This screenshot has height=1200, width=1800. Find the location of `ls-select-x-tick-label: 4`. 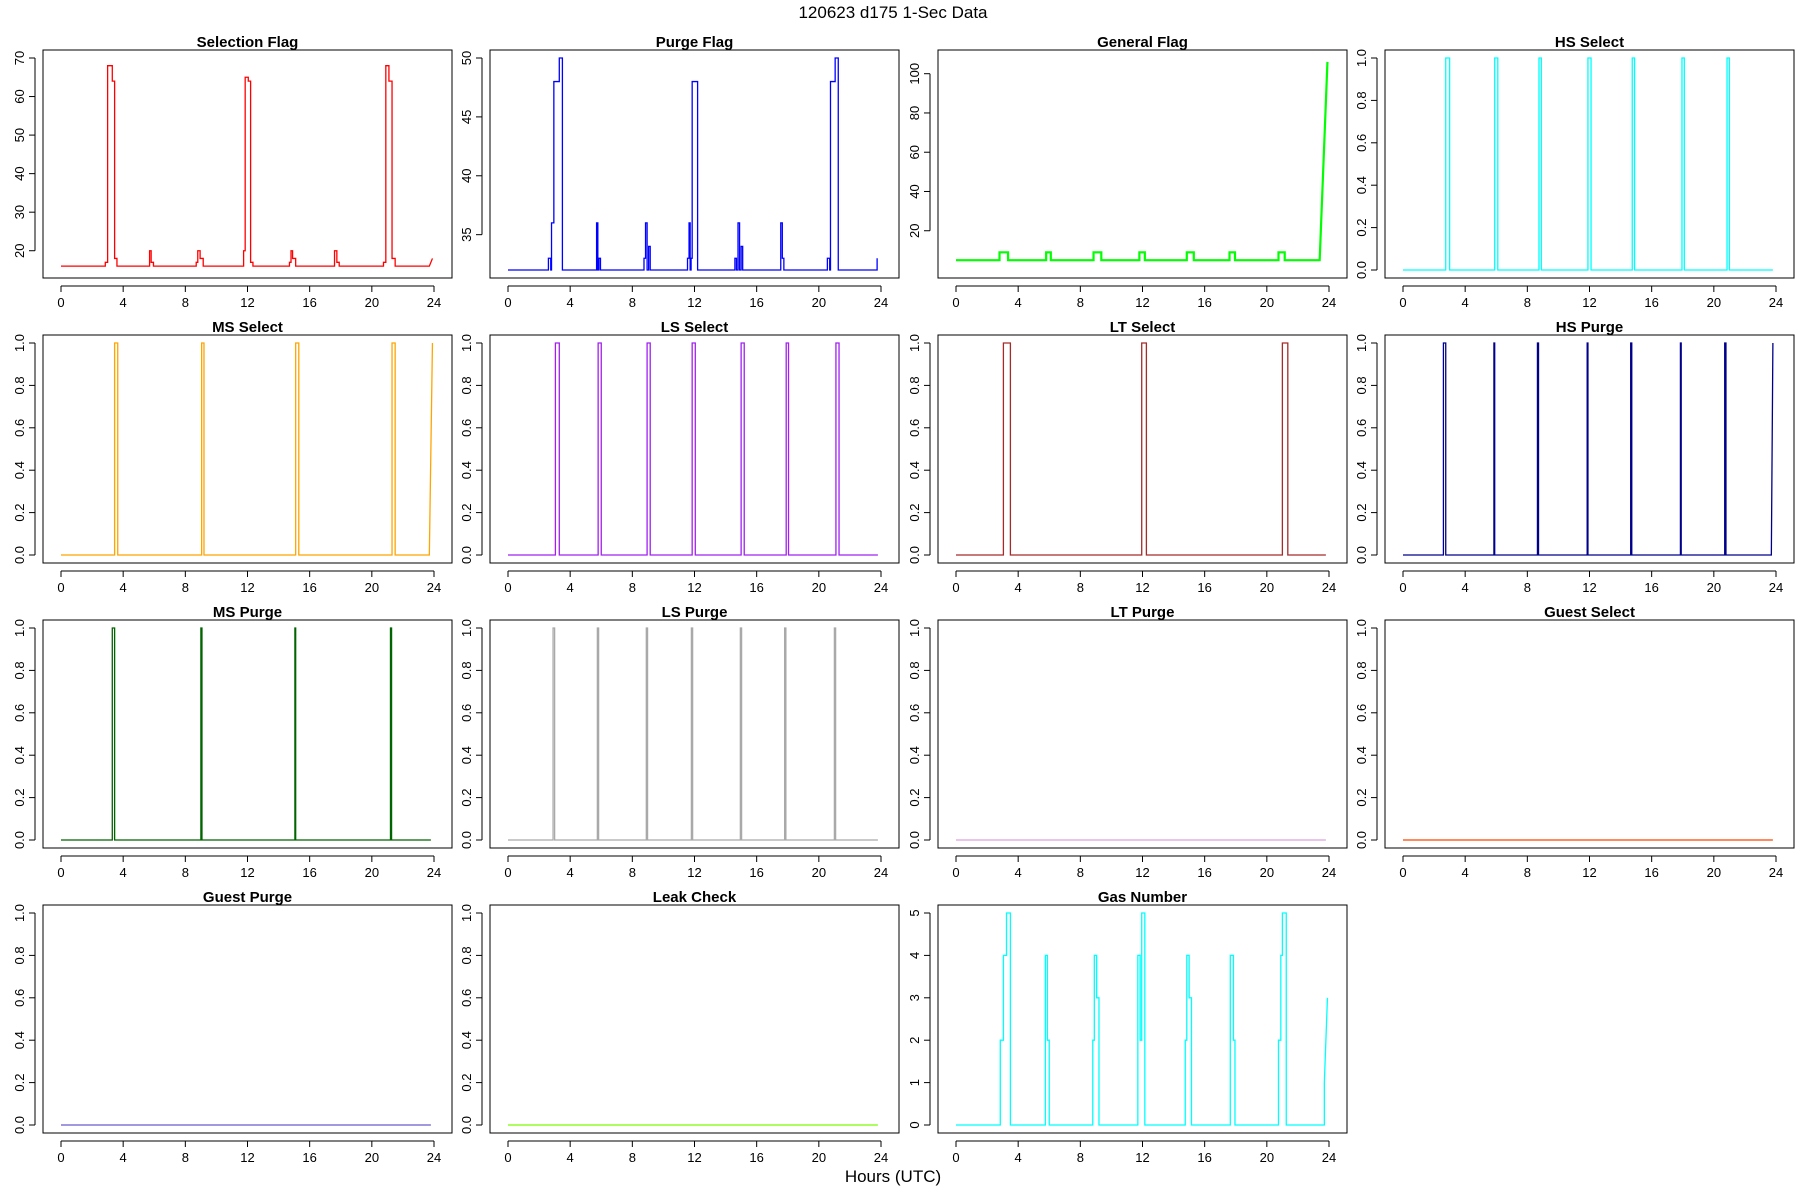

ls-select-x-tick-label: 4 is located at coordinates (570, 587).